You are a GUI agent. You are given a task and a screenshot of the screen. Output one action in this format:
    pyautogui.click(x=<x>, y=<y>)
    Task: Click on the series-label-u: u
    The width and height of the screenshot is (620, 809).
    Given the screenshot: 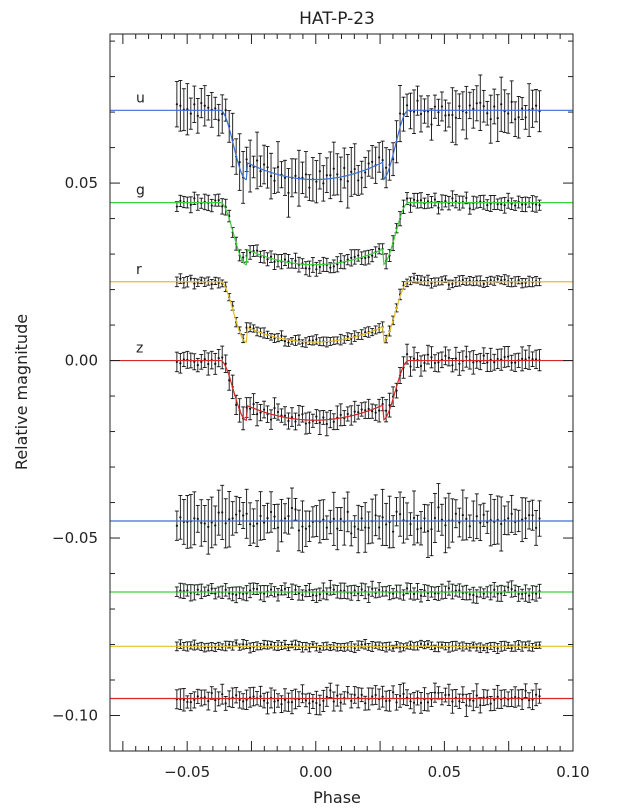 What is the action you would take?
    pyautogui.click(x=140, y=98)
    